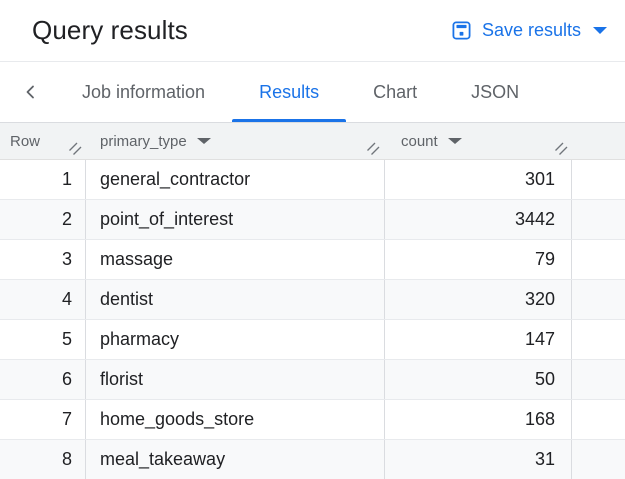 This screenshot has width=625, height=479. I want to click on count-cell: 147, so click(478, 339).